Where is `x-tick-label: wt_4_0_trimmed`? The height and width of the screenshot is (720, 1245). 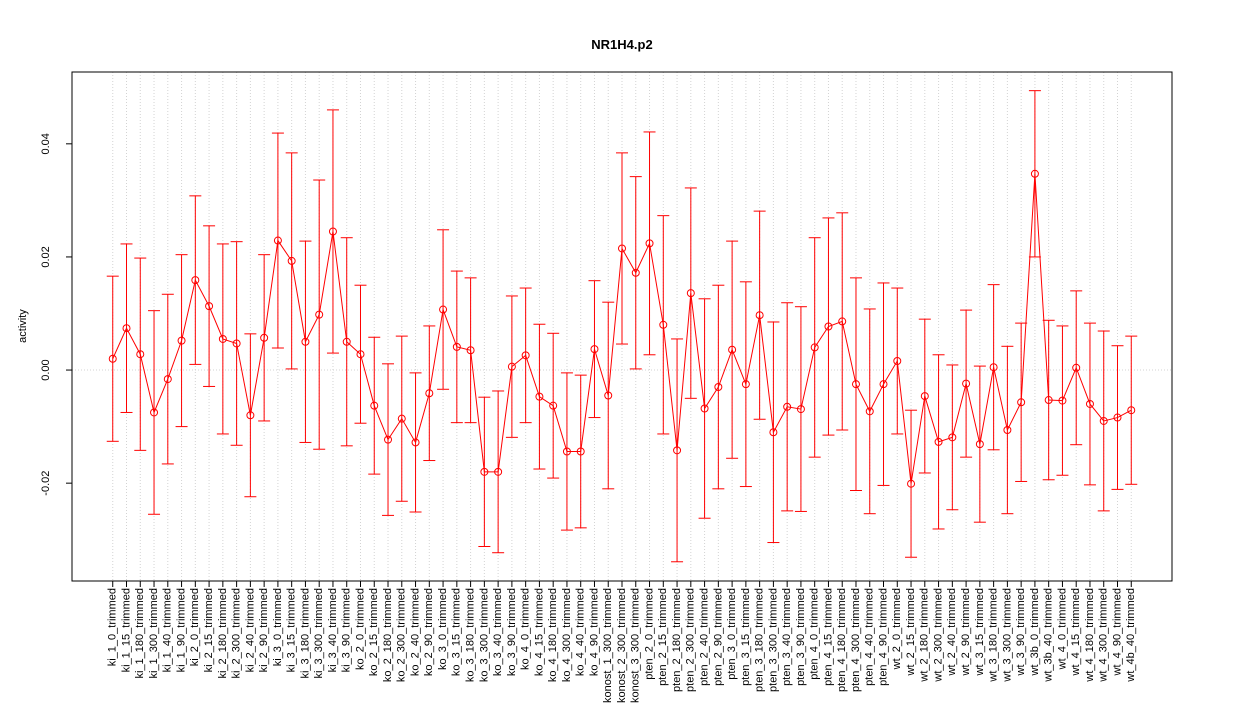
x-tick-label: wt_4_0_trimmed is located at coordinates (1062, 629).